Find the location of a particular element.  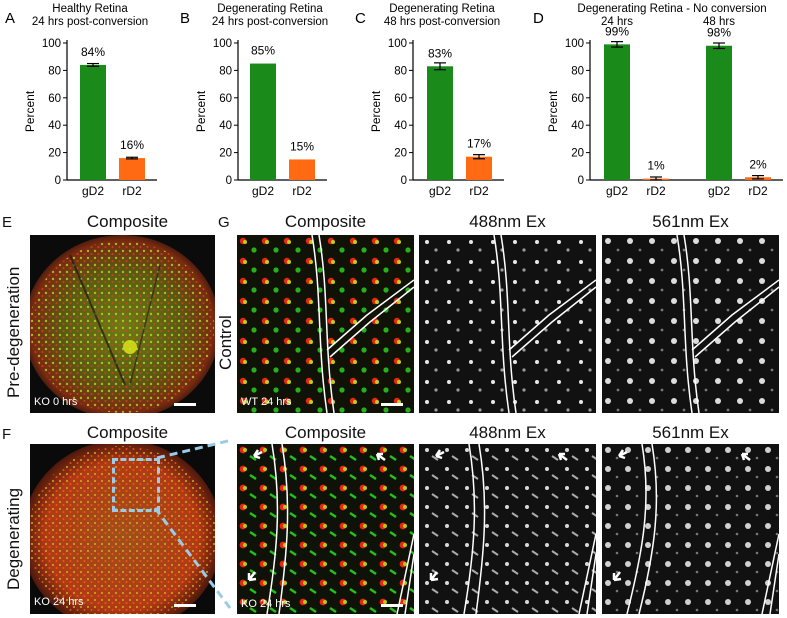

panel-label-E: E is located at coordinates (7, 222).